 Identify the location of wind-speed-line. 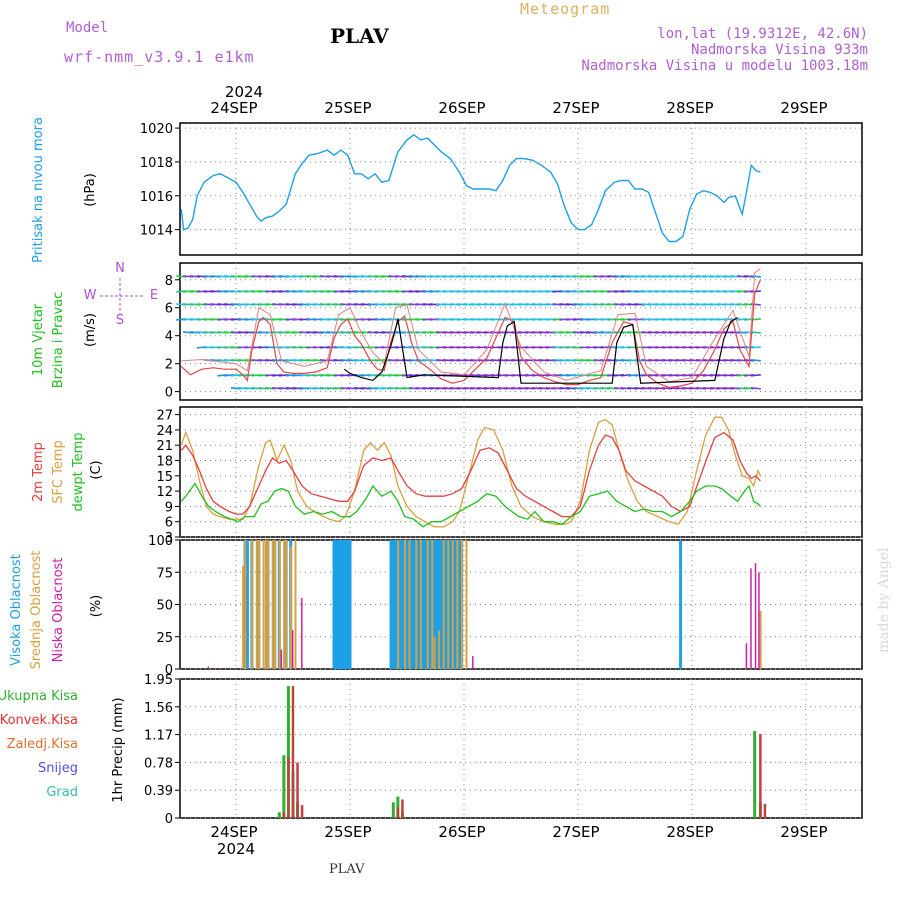
(470, 334).